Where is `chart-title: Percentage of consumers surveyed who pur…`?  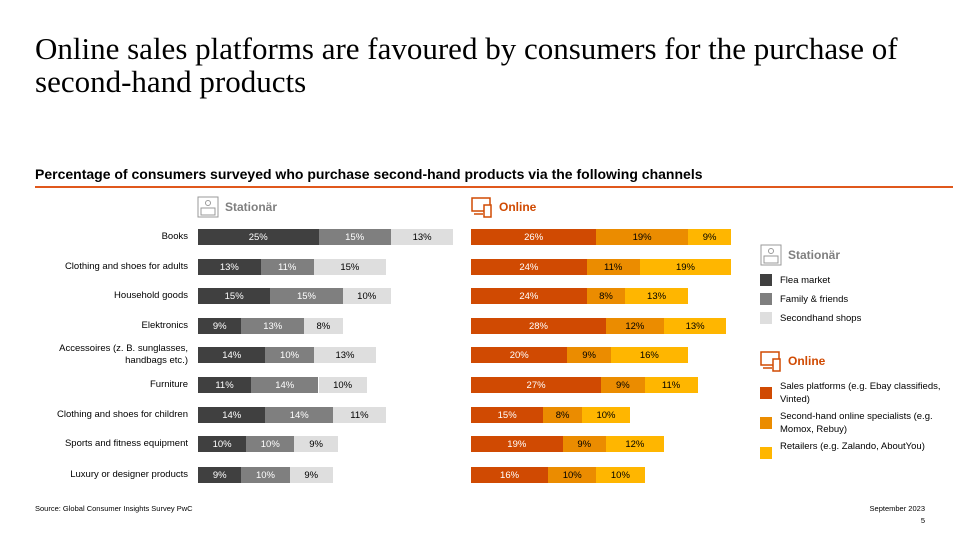 chart-title: Percentage of consumers surveyed who pur… is located at coordinates (369, 174).